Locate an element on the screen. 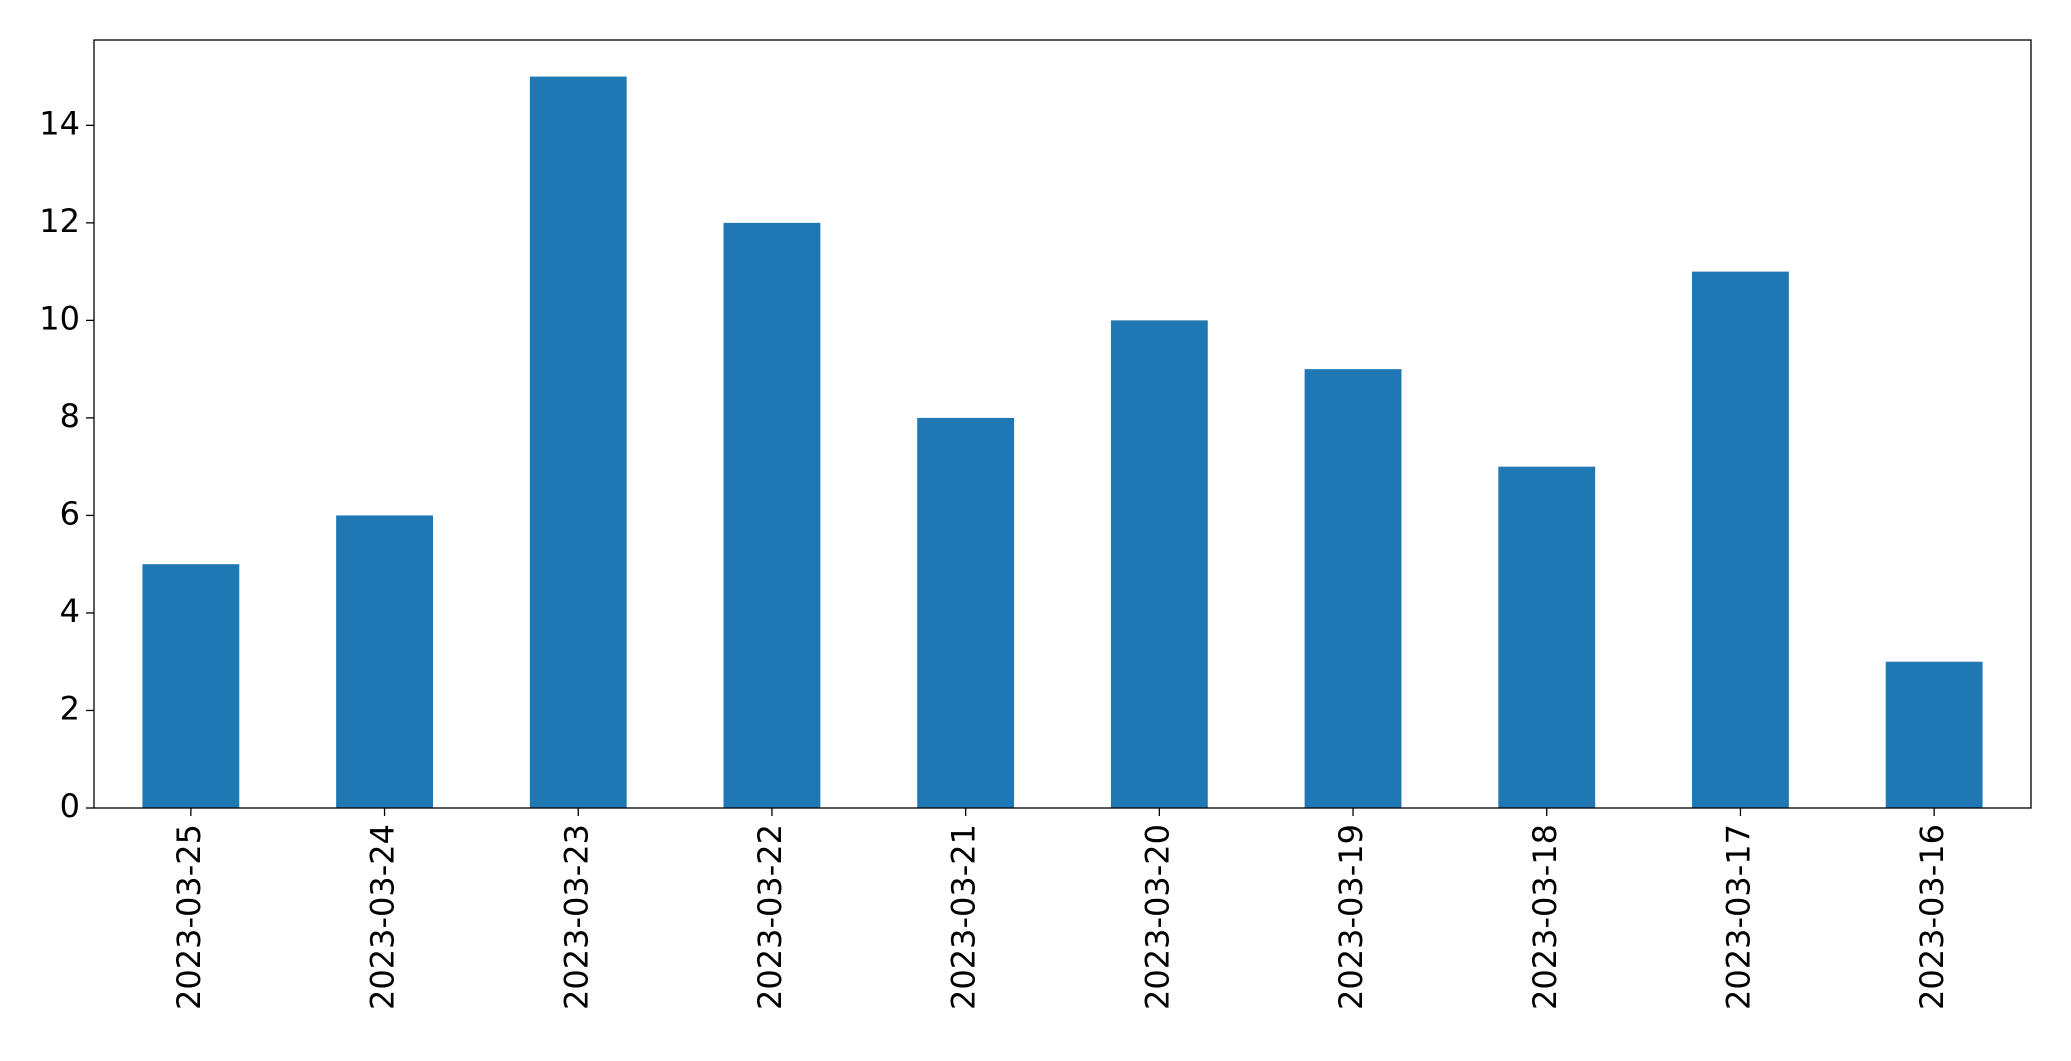 Image resolution: width=2071 pixels, height=1061 pixels. y-tick-label: 10 is located at coordinates (59, 318).